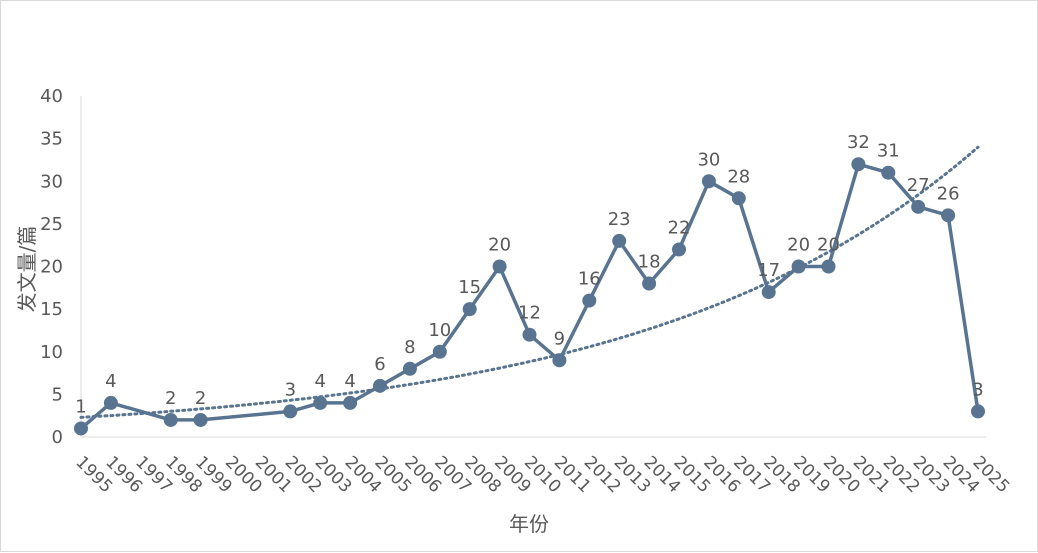 Image resolution: width=1038 pixels, height=553 pixels. What do you see at coordinates (469, 287) in the screenshot?
I see `data-label: 15` at bounding box center [469, 287].